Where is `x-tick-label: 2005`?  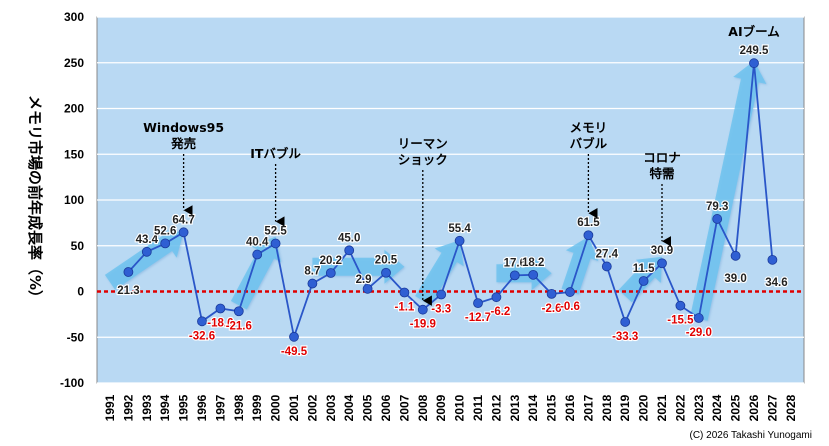 x-tick-label: 2005 is located at coordinates (368, 407).